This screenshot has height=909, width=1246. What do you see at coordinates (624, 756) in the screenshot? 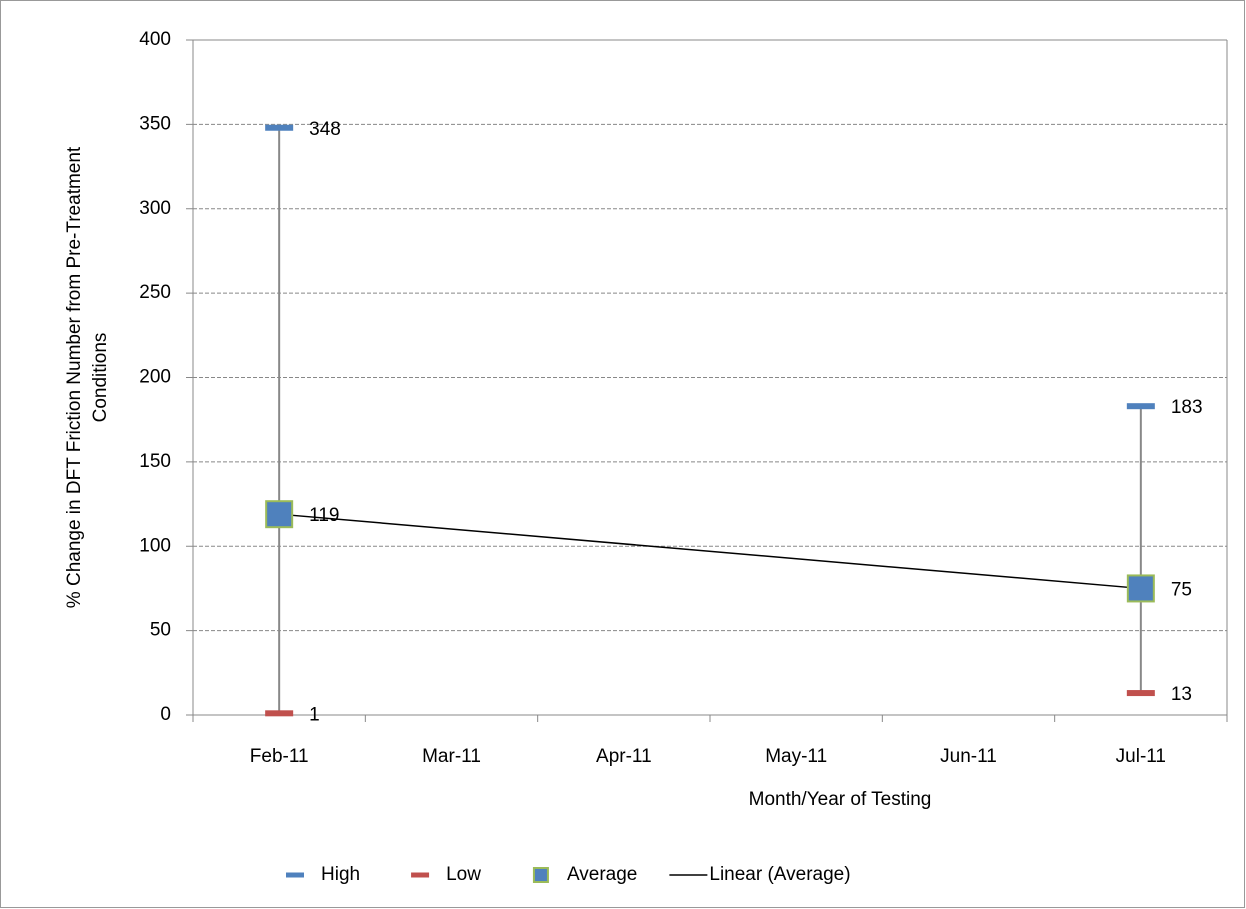
I see `x-tick-label: Apr-11` at bounding box center [624, 756].